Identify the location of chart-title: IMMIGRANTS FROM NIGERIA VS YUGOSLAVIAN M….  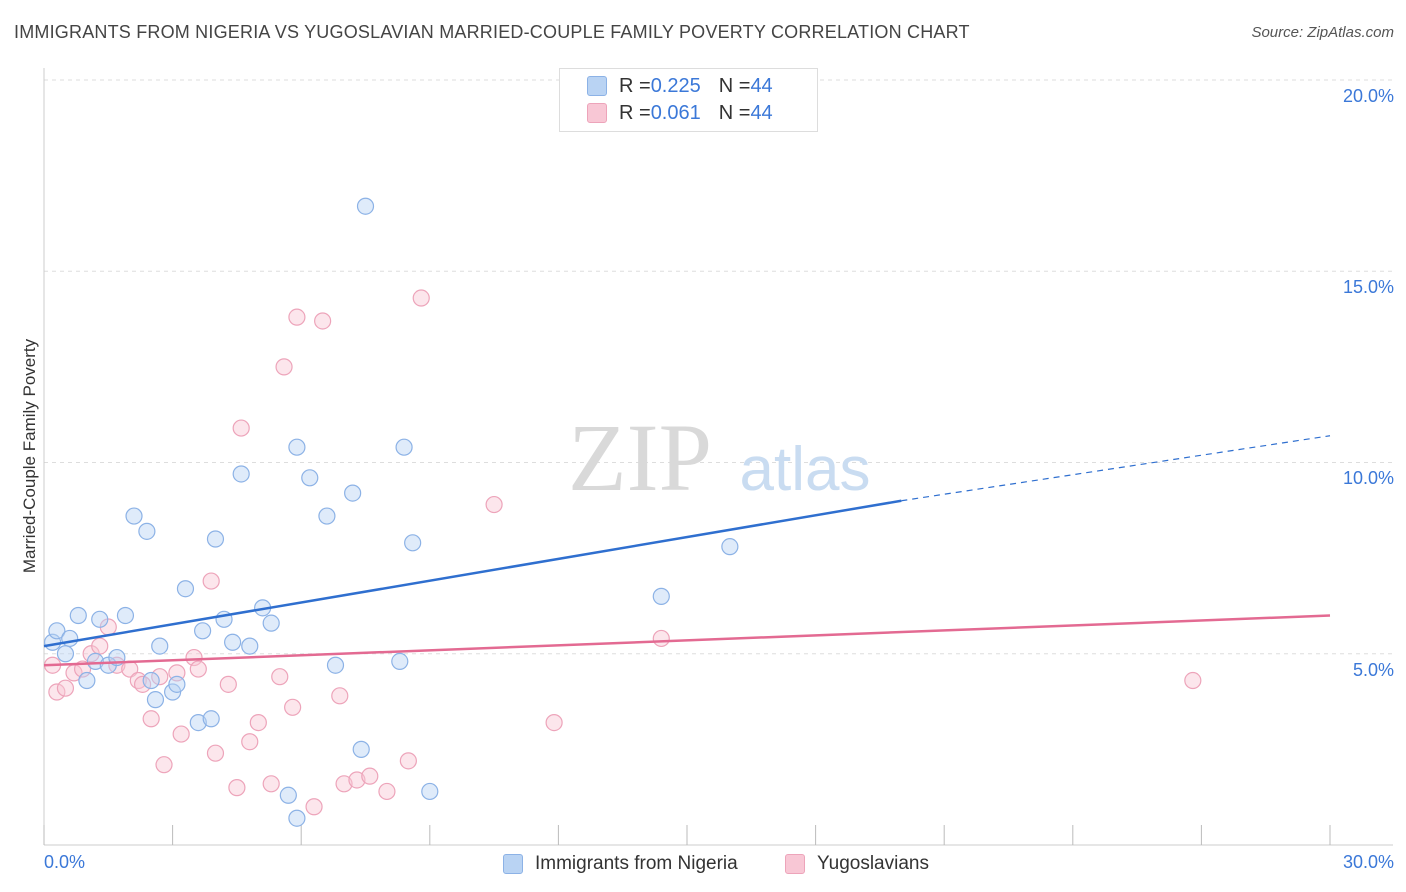
(492, 32).